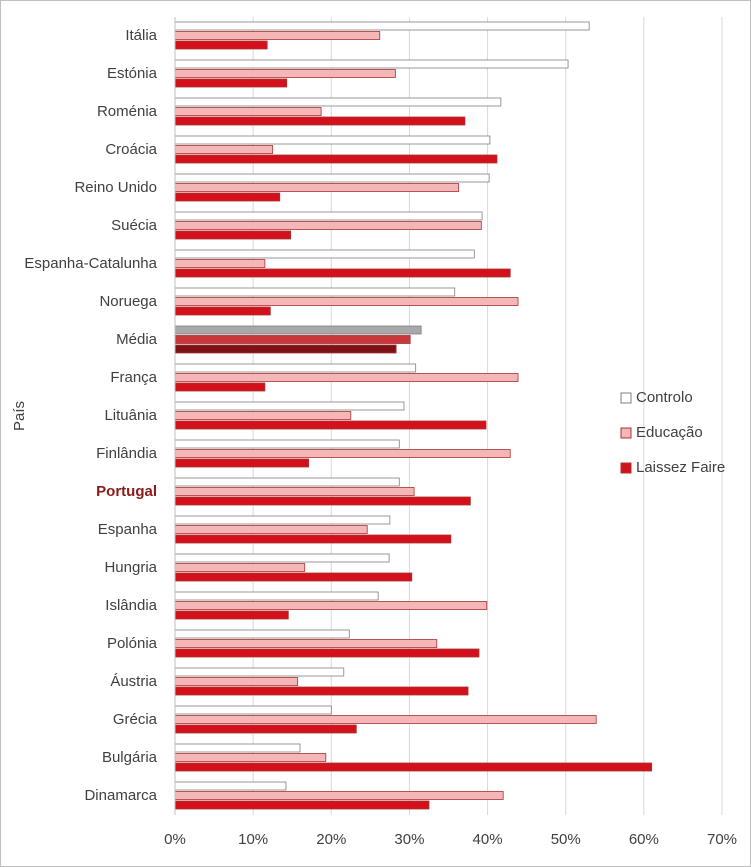 The image size is (751, 867). What do you see at coordinates (135, 719) in the screenshot?
I see `y-tick-label: Grécia` at bounding box center [135, 719].